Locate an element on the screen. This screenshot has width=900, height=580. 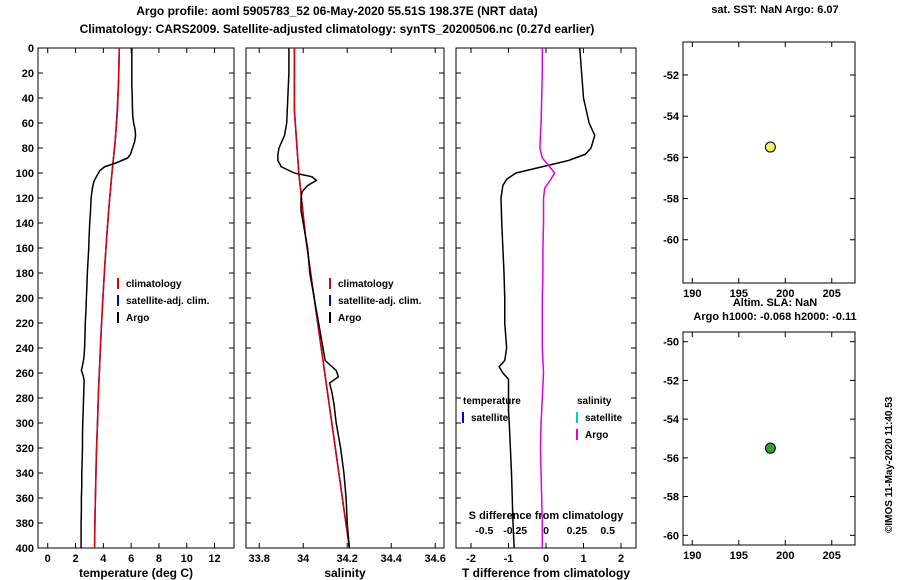
map-bottom-axes-box is located at coordinates (769, 438).